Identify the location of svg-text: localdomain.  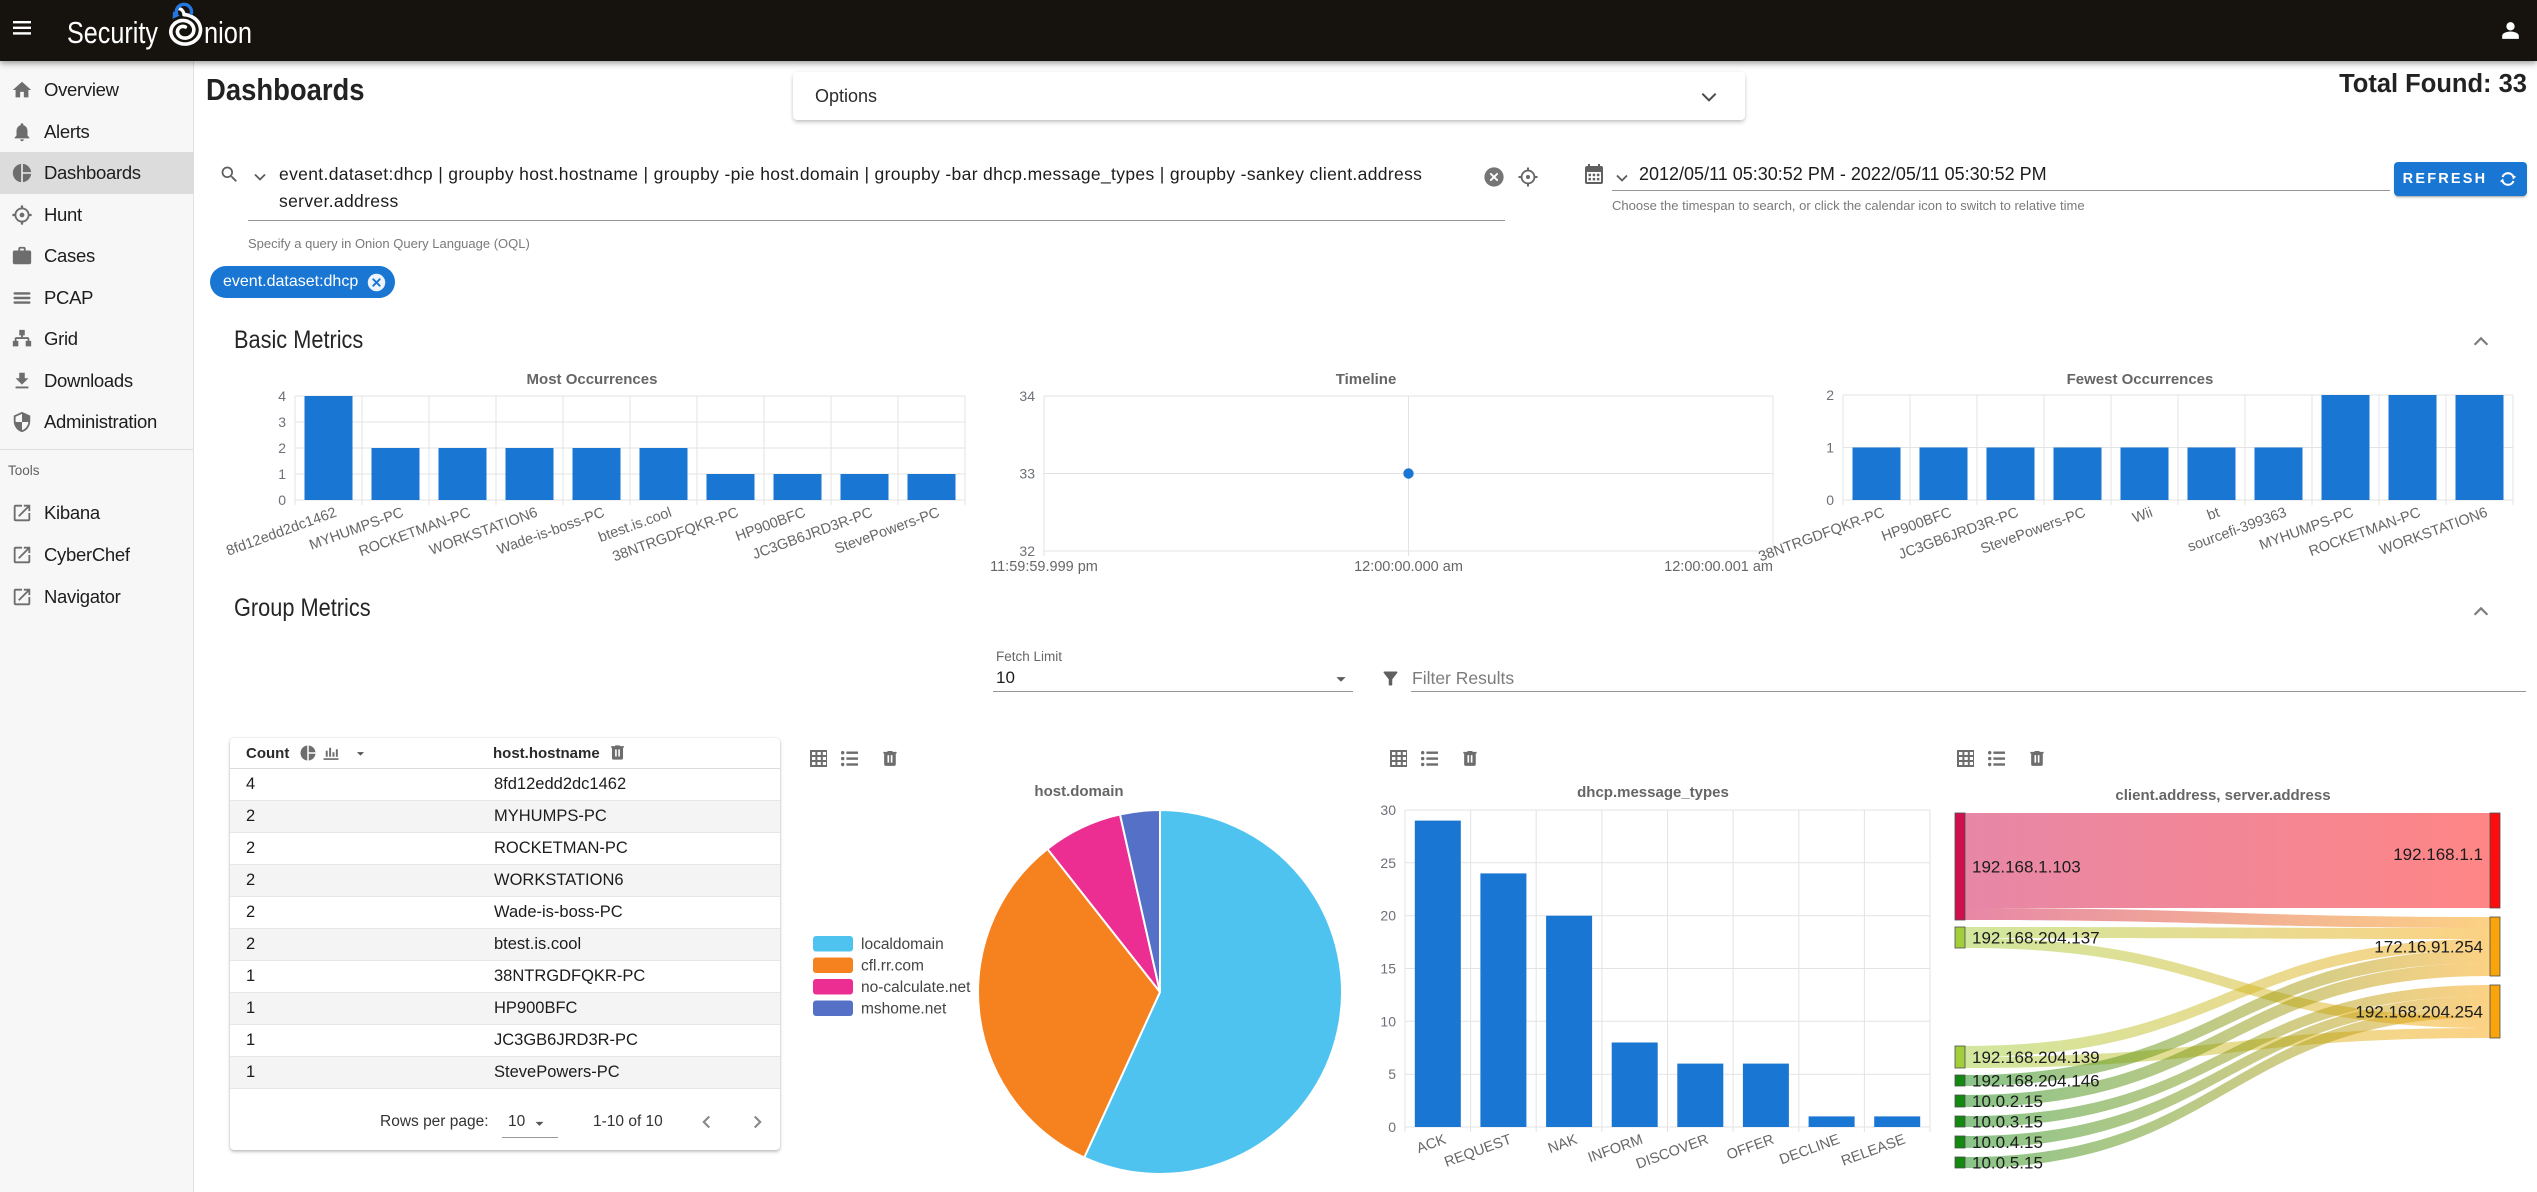
(902, 944).